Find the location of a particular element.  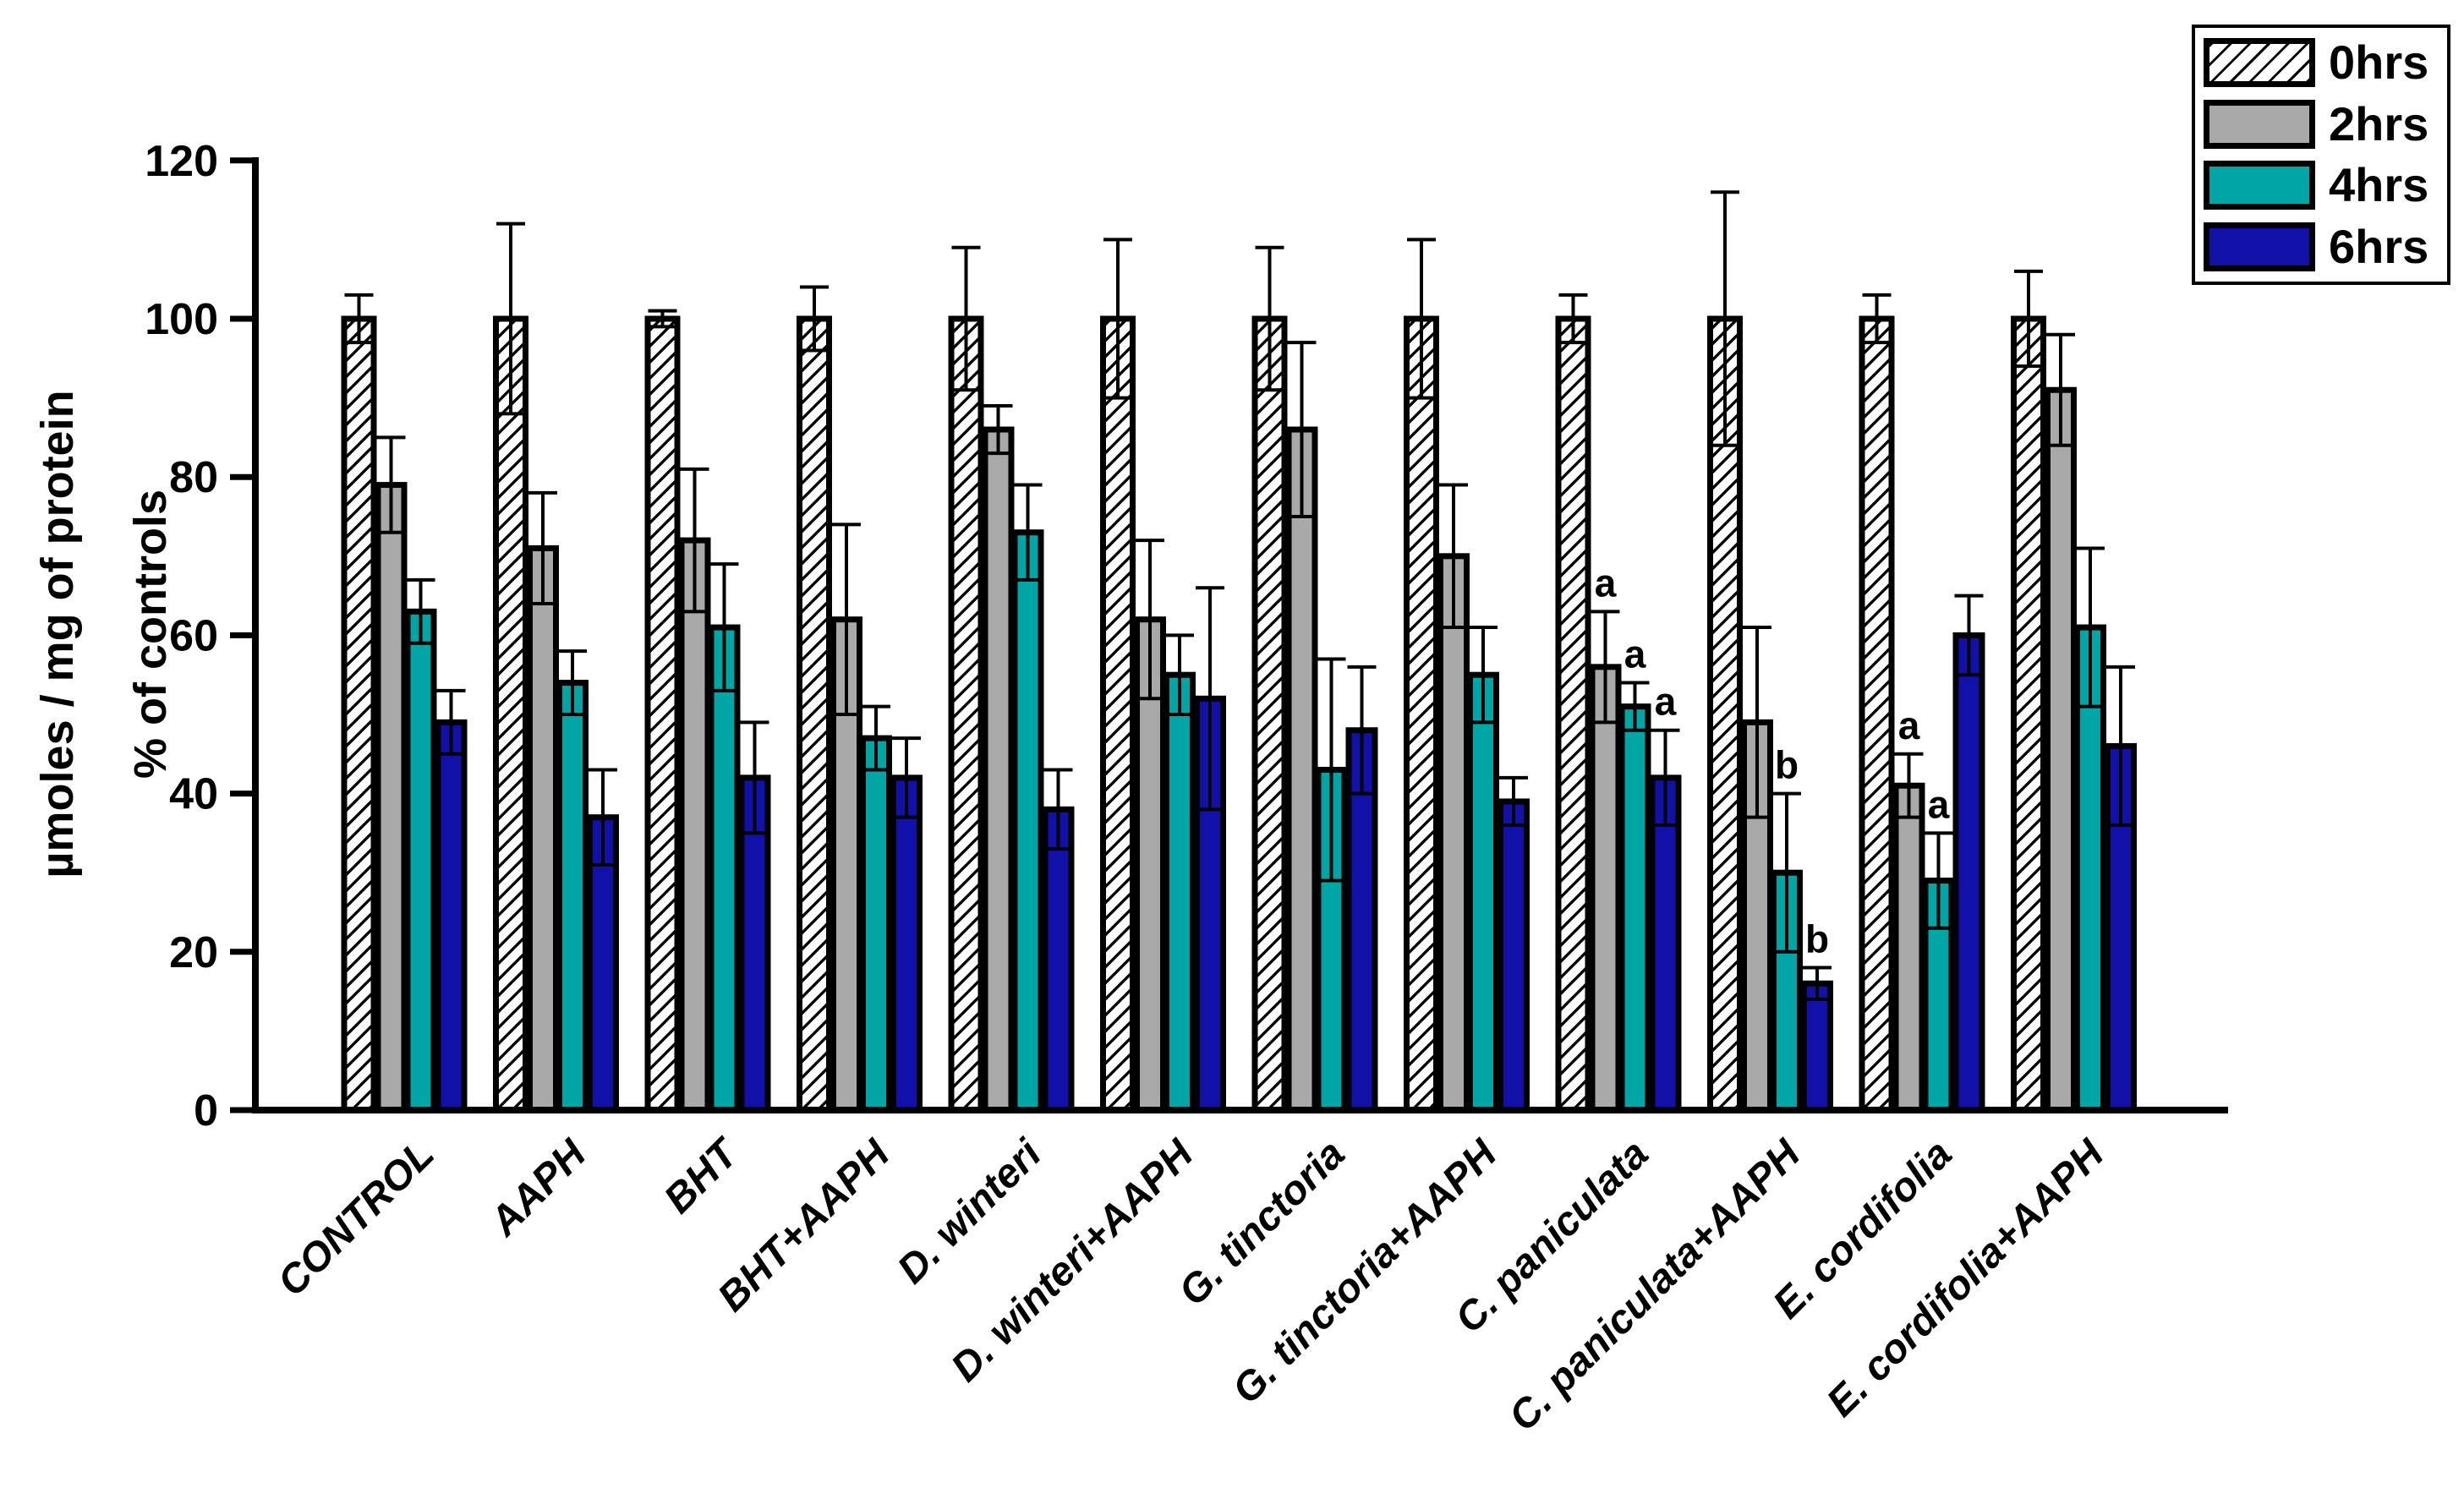

legend-item-6hrs: 6hrs is located at coordinates (2321, 246).